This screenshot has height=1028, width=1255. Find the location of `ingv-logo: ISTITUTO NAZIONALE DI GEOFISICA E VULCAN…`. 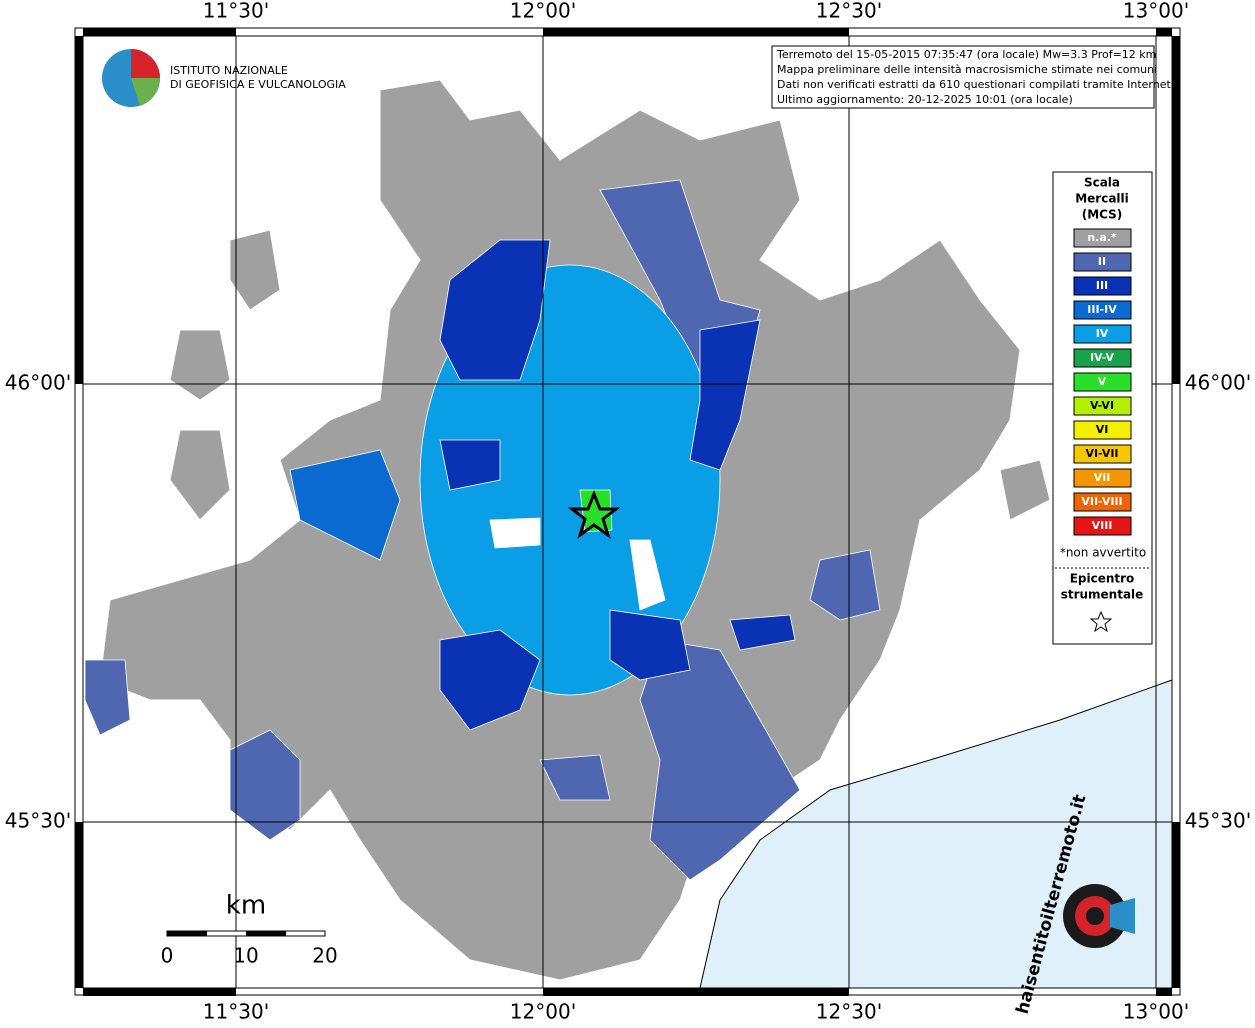

ingv-logo: ISTITUTO NAZIONALE DI GEOFISICA E VULCAN… is located at coordinates (224, 78).